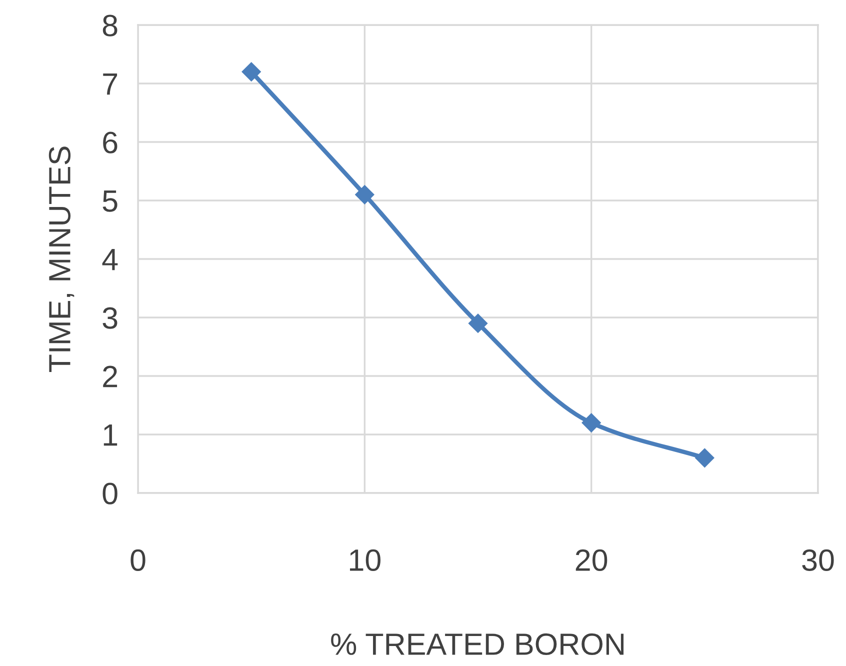  I want to click on y-tick-label: 2, so click(110, 377).